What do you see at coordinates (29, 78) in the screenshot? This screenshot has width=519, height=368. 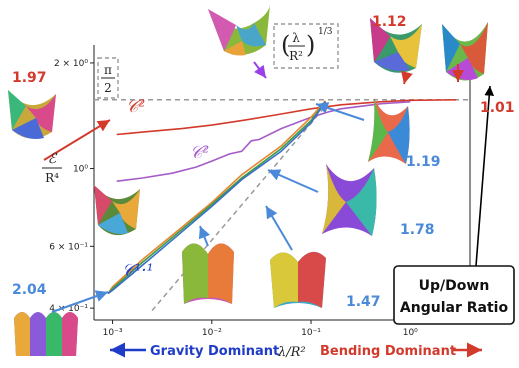 I see `ratio-label-197: 1.97` at bounding box center [29, 78].